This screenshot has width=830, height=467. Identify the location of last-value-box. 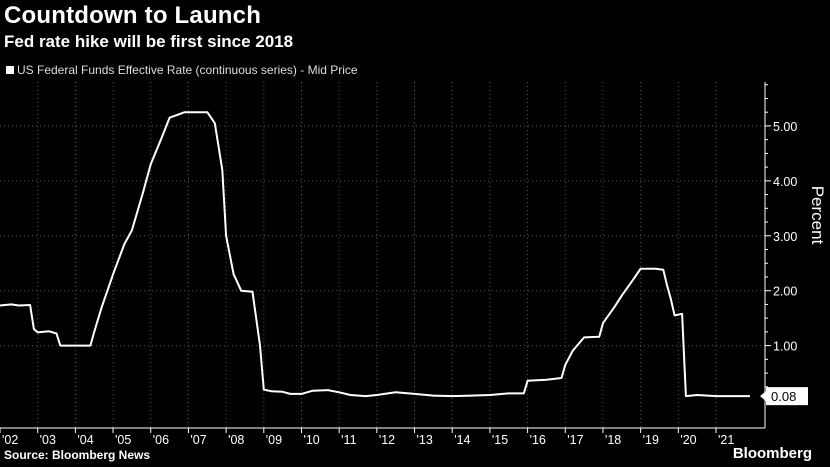
(787, 396).